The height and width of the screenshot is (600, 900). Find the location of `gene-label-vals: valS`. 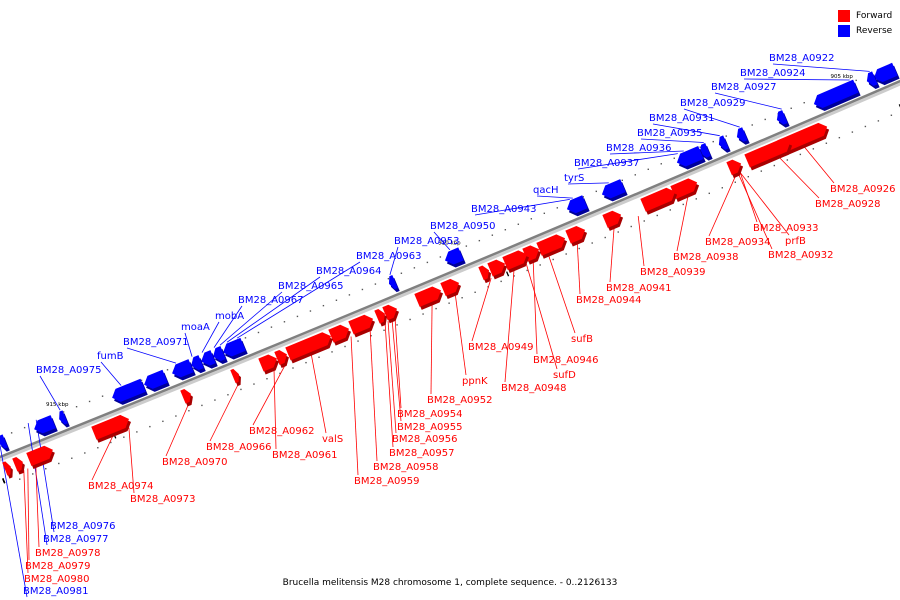

gene-label-vals: valS is located at coordinates (332, 439).